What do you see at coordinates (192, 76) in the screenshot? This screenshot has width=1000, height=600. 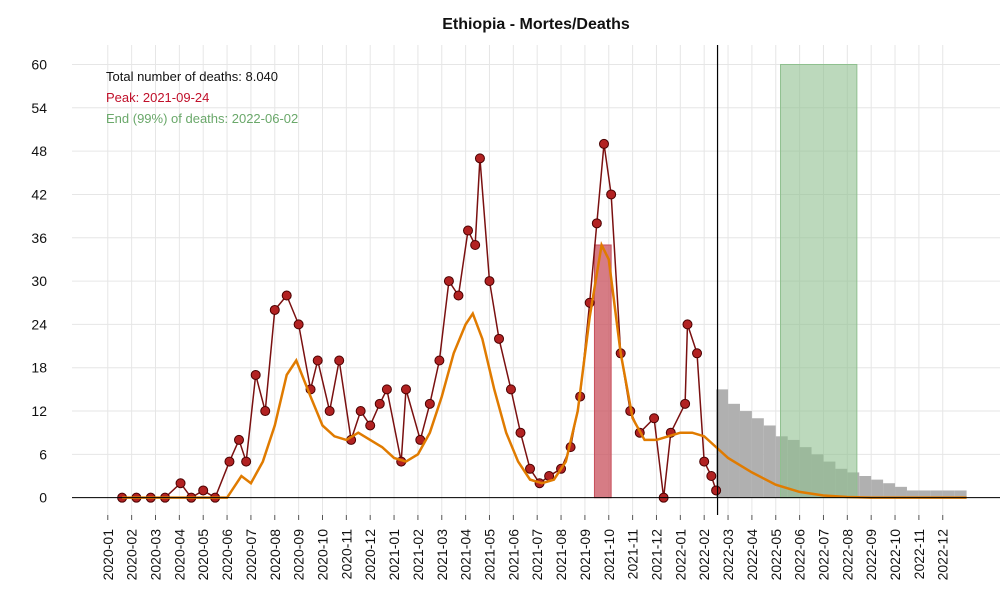 I see `annotation: Total number of deaths: 8.040` at bounding box center [192, 76].